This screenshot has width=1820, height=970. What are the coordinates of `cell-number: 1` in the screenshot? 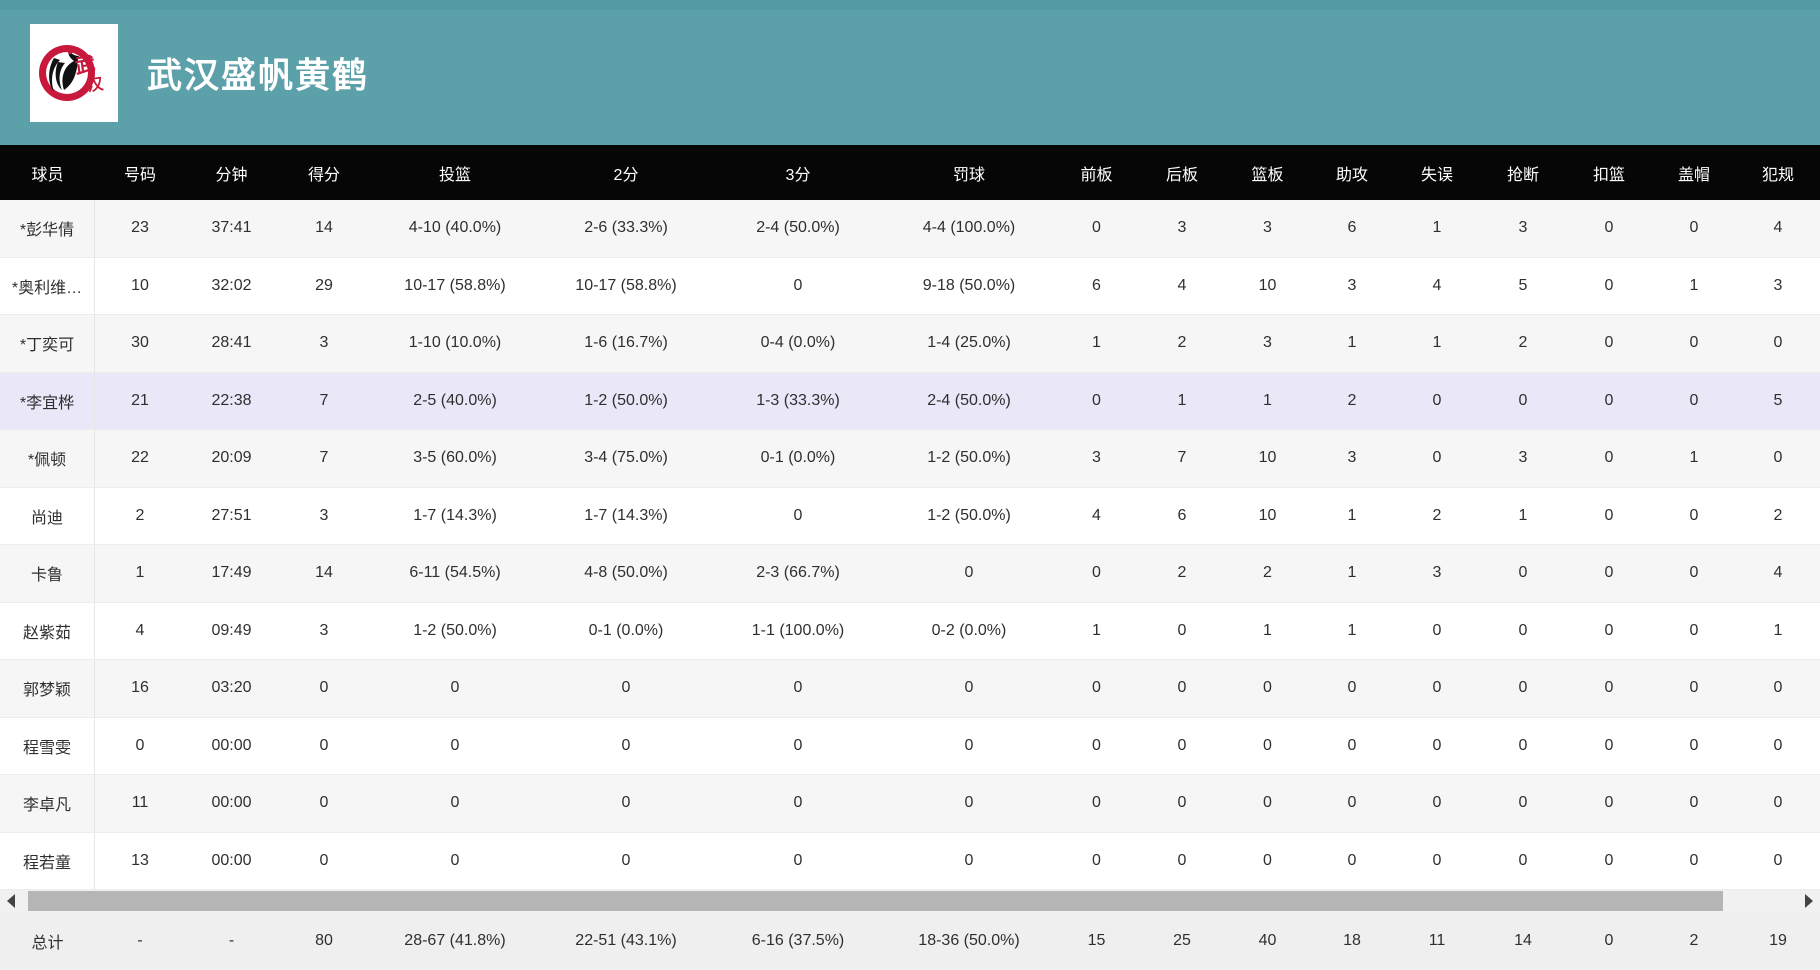 It's located at (140, 573).